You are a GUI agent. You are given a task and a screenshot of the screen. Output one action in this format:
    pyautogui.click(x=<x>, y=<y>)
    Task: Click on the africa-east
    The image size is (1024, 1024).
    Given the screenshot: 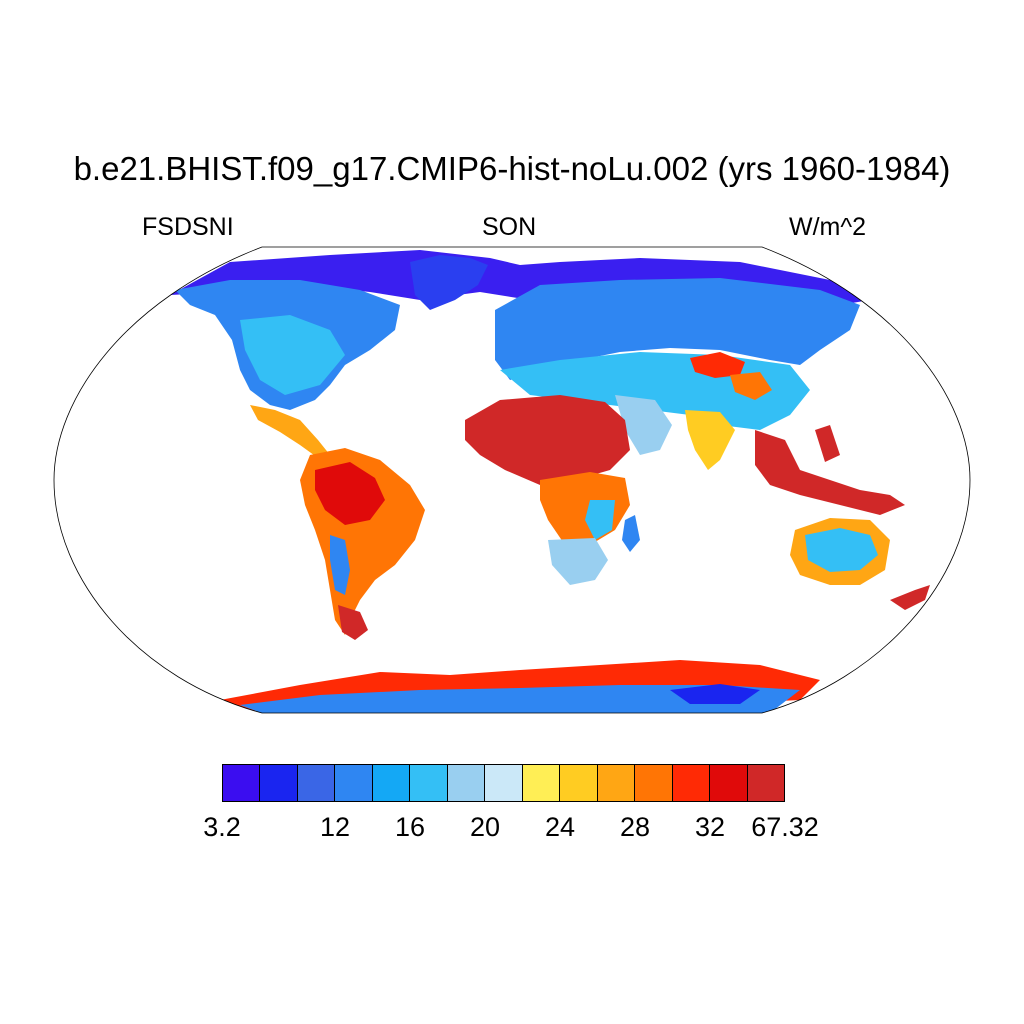 What is the action you would take?
    pyautogui.click(x=600, y=520)
    